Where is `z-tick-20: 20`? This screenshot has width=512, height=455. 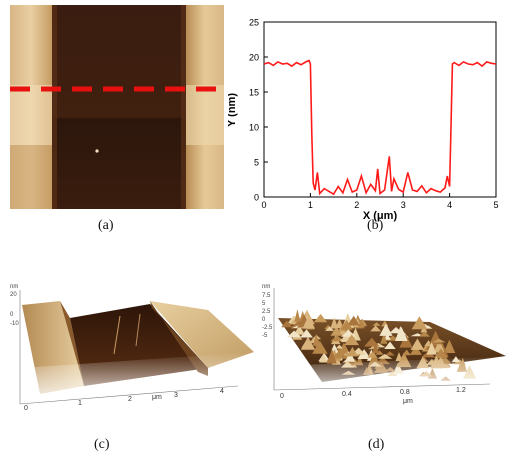
z-tick-20: 20 is located at coordinates (13, 295).